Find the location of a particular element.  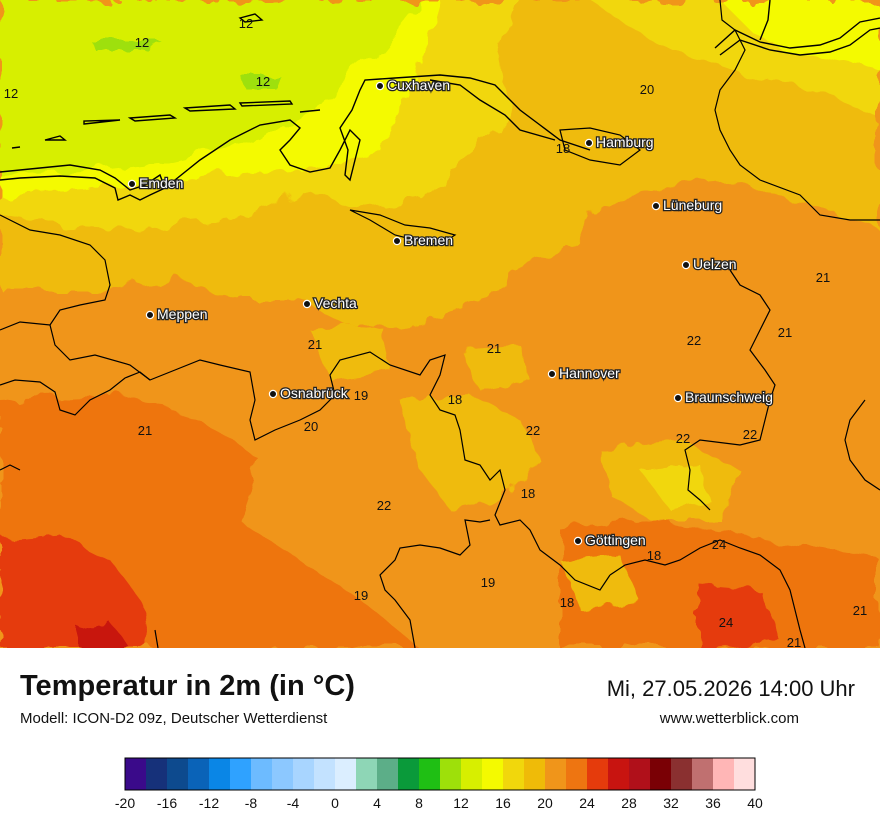

city-label: Emden is located at coordinates (161, 183).